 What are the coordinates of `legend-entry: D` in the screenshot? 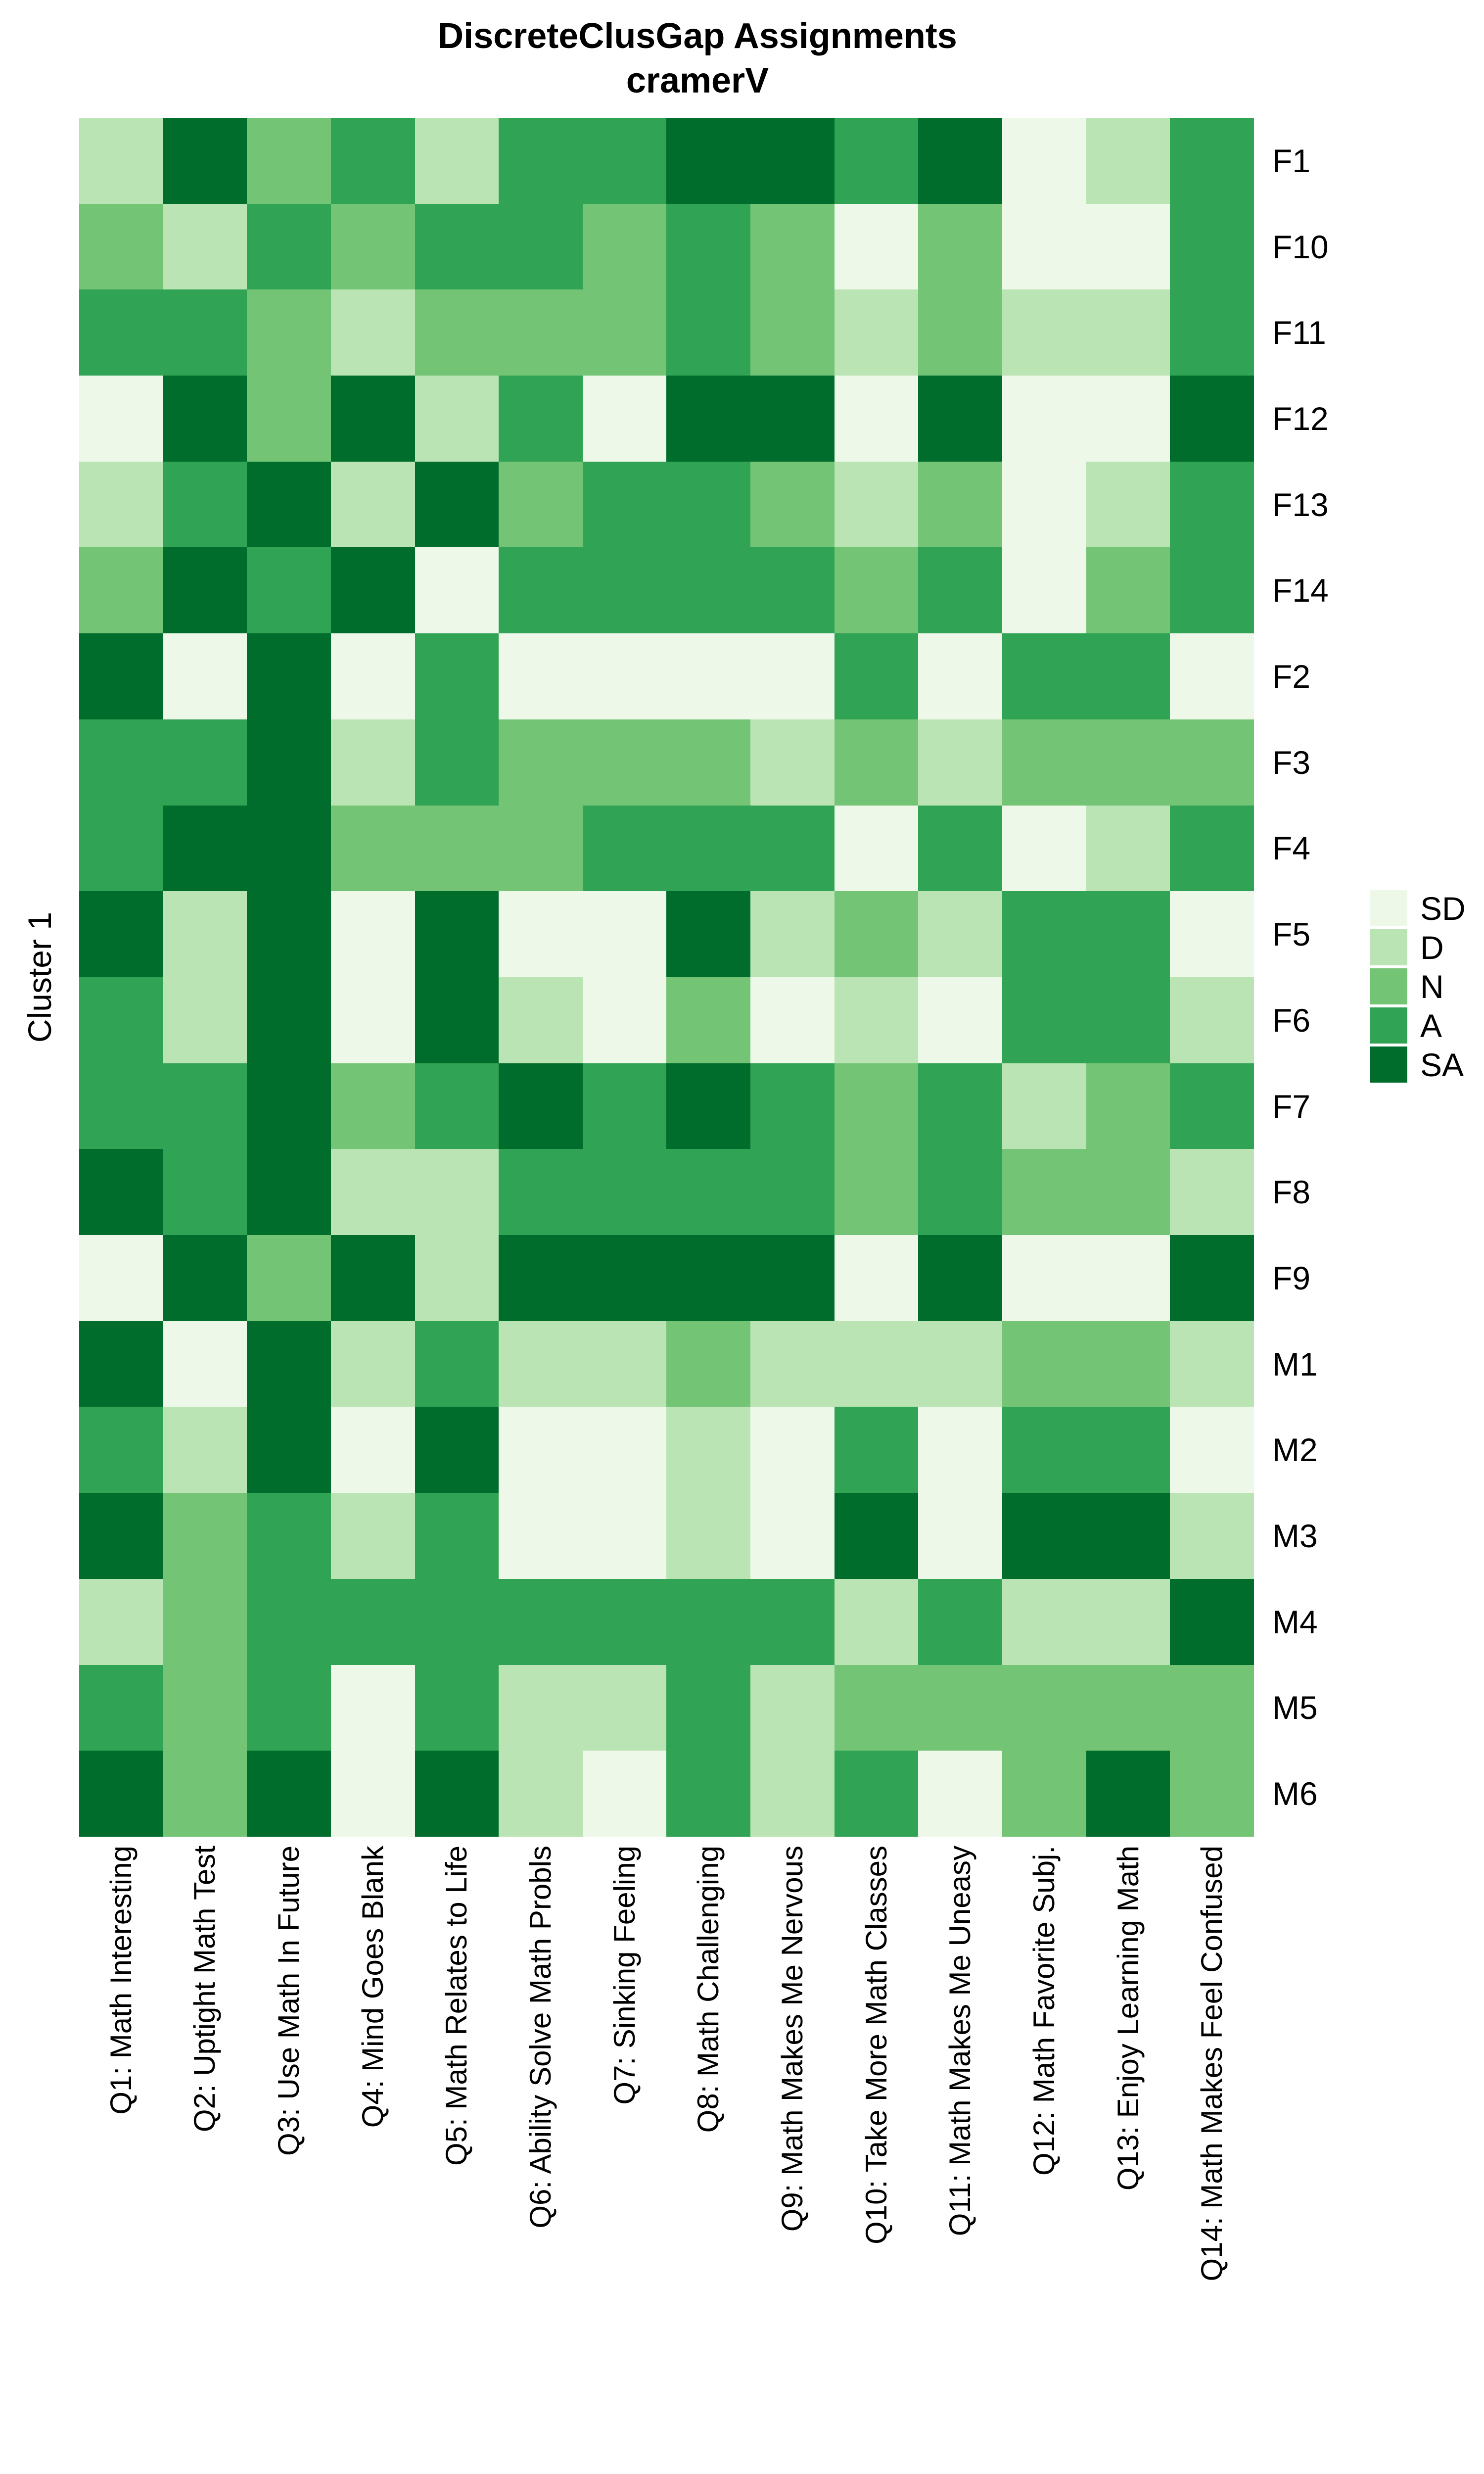 It's located at (1418, 948).